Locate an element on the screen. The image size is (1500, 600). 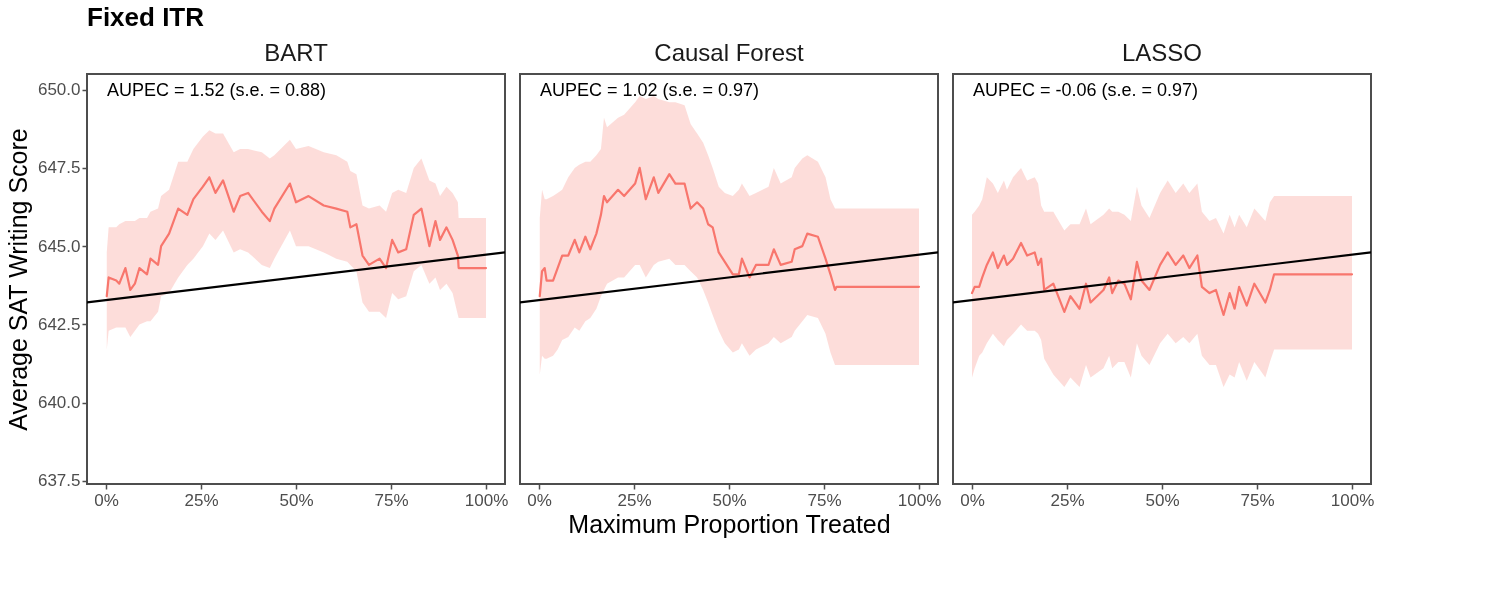
chart-subtitle: LASSO is located at coordinates (1162, 52).